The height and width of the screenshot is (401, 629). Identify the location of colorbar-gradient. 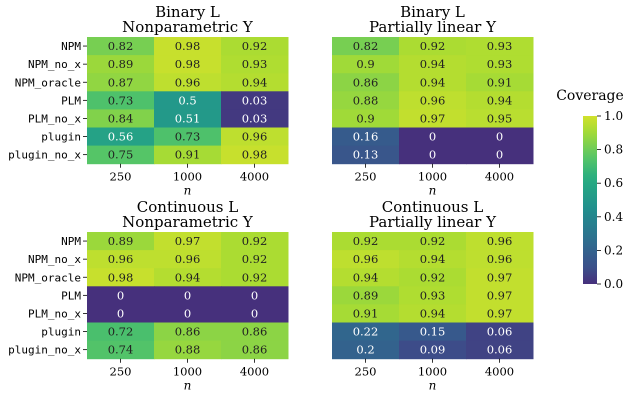
(590, 200).